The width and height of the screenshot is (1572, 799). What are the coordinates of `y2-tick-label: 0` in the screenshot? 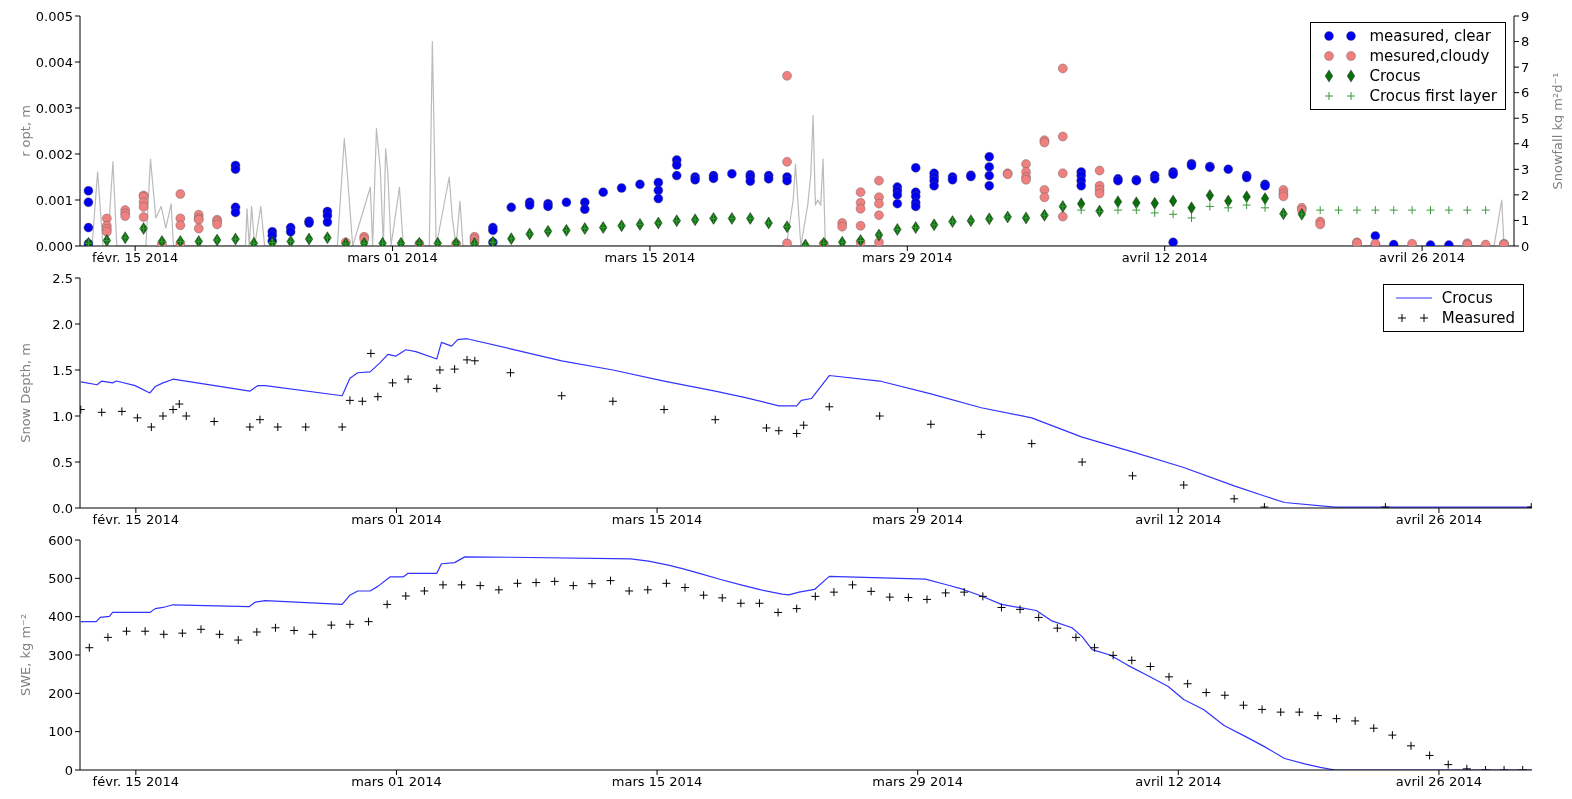 It's located at (1525, 246).